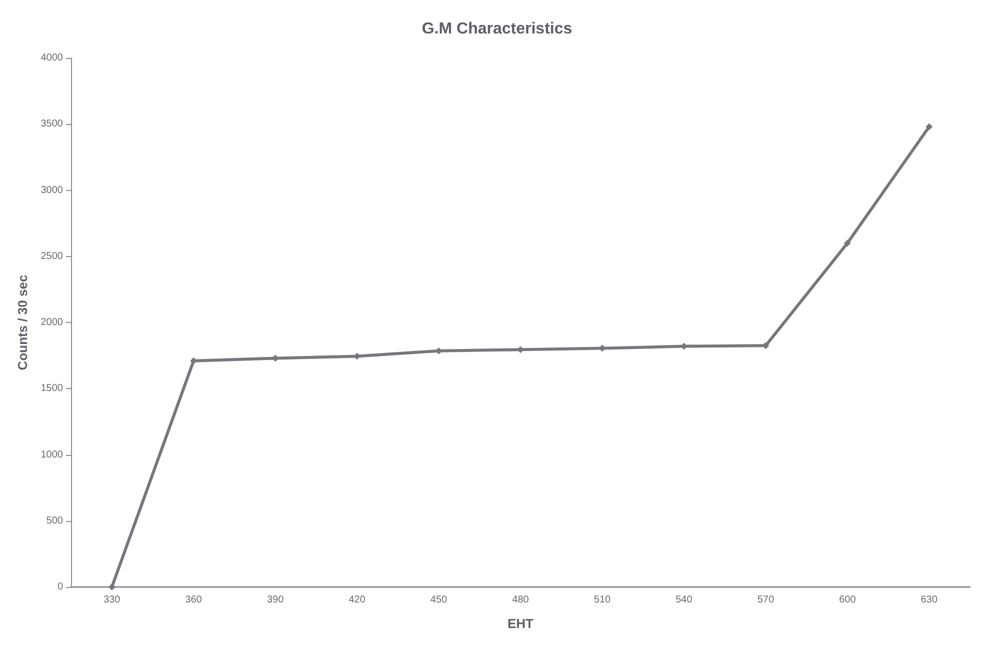 Image resolution: width=994 pixels, height=655 pixels. Describe the element at coordinates (603, 600) in the screenshot. I see `x-tick-label: 510` at that location.